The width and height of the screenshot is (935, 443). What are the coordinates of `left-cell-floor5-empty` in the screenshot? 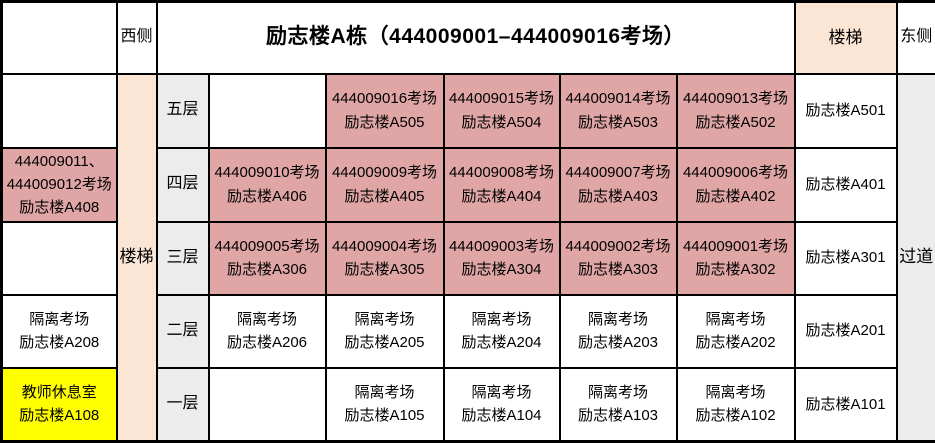 It's located at (59, 111).